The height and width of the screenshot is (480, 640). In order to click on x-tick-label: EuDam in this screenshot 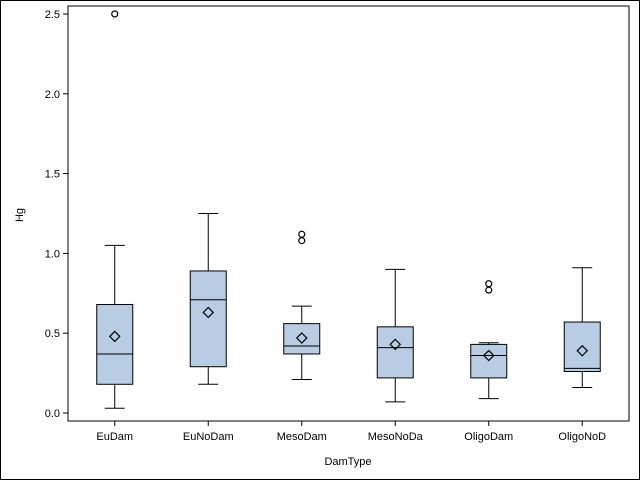, I will do `click(114, 437)`.